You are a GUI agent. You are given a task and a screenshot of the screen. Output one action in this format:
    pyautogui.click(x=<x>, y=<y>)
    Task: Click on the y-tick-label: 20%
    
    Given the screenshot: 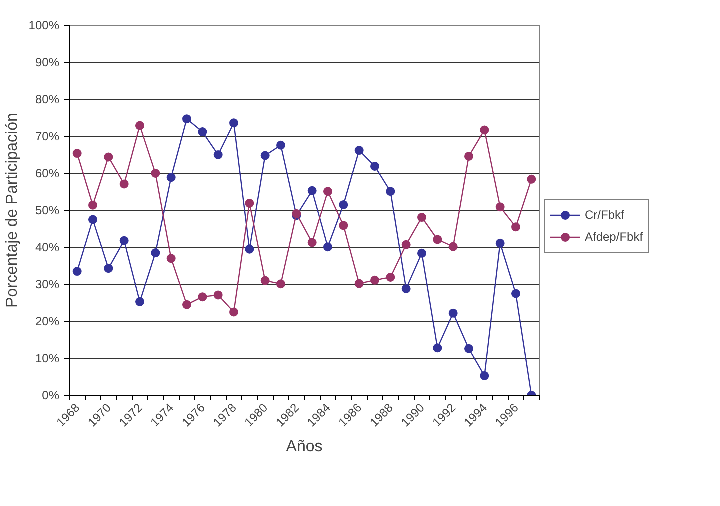 What is the action you would take?
    pyautogui.click(x=47, y=321)
    